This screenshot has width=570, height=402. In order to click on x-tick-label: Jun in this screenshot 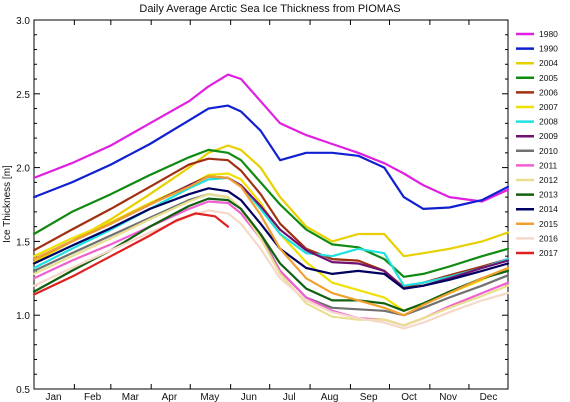, I will do `click(249, 397)`.